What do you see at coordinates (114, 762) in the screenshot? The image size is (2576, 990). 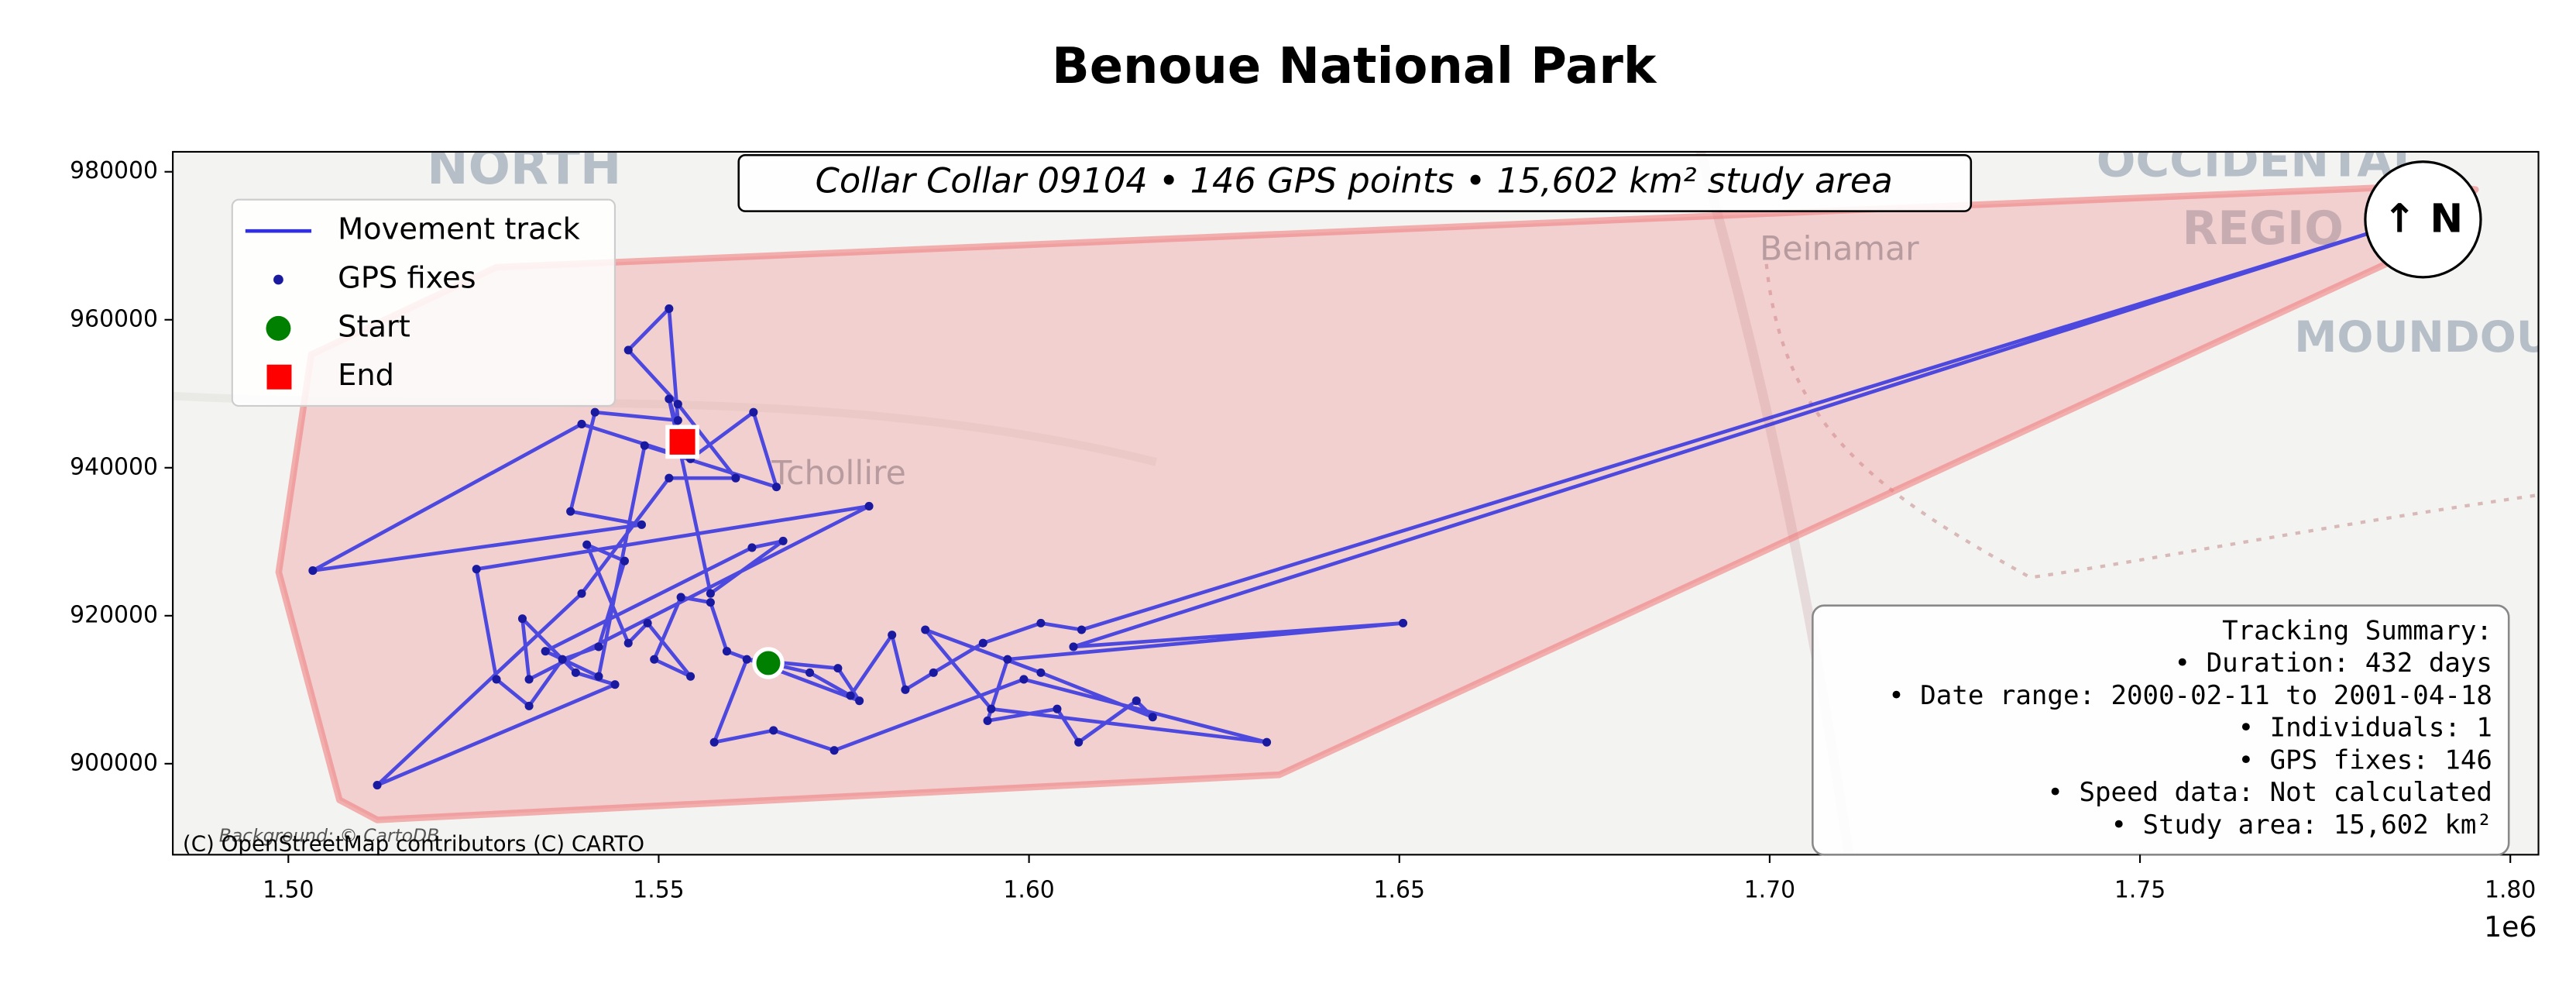 I see `y-tick-label: 900000` at bounding box center [114, 762].